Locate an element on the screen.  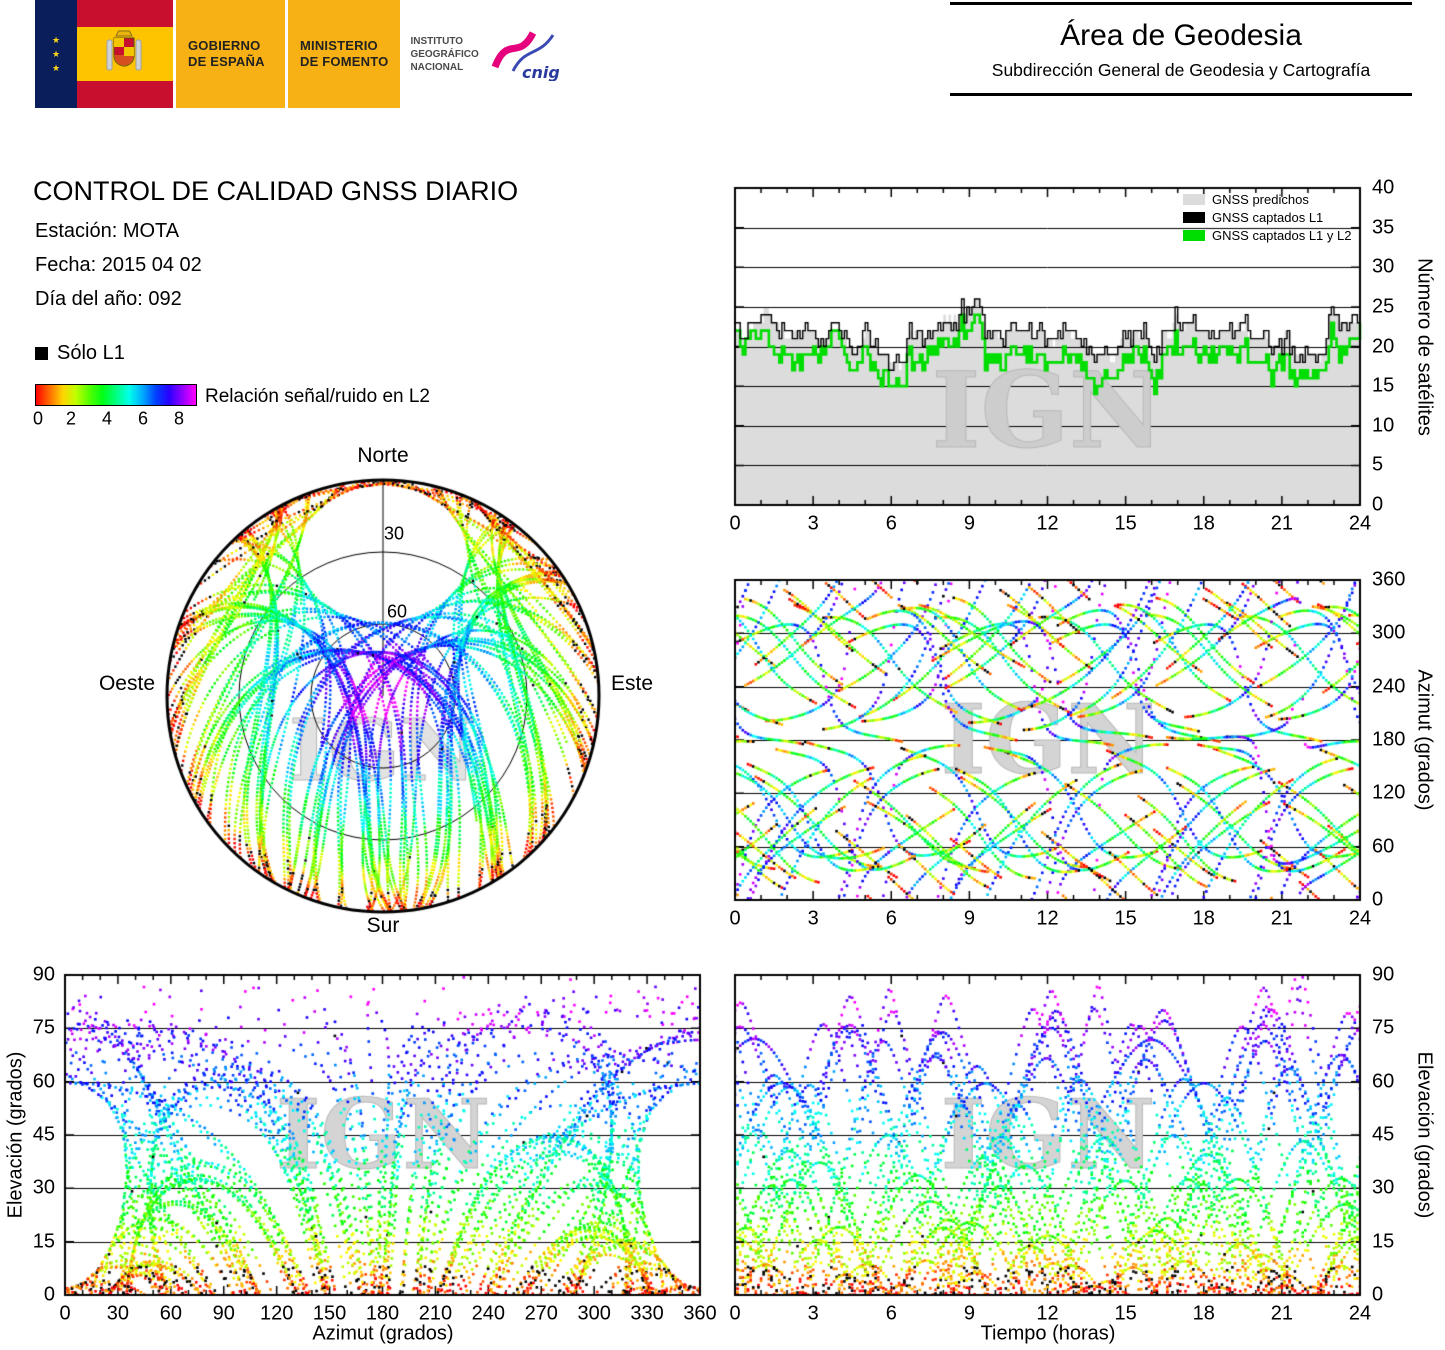
y-tick-label: 300 is located at coordinates (1389, 632).